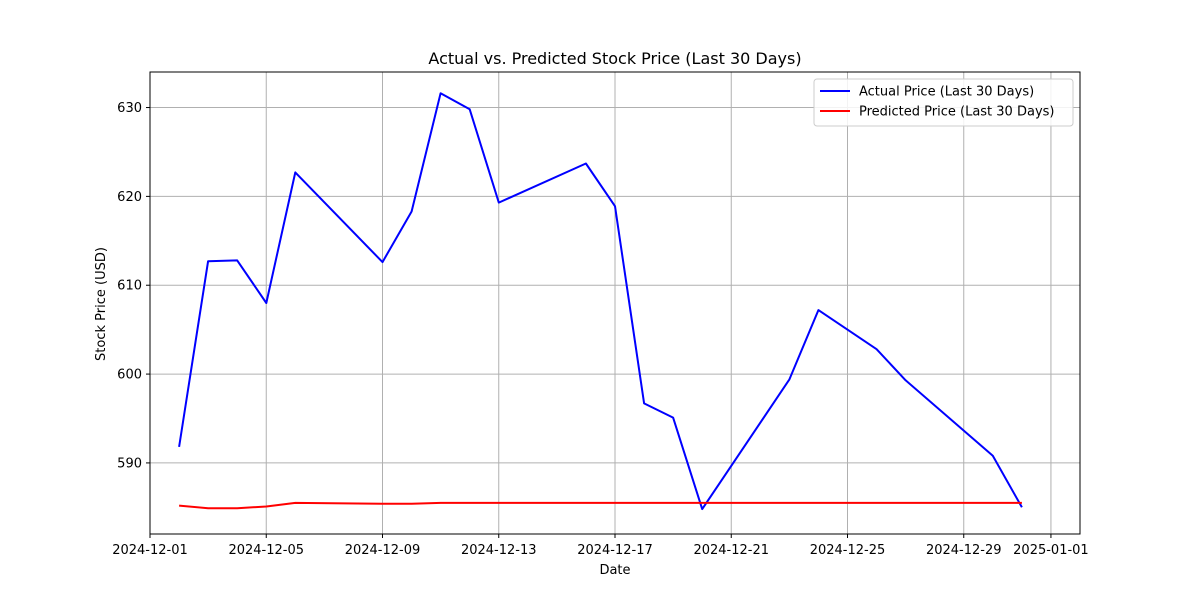 This screenshot has height=604, width=1200. What do you see at coordinates (266, 550) in the screenshot?
I see `x-tick-label: 2024-12-05` at bounding box center [266, 550].